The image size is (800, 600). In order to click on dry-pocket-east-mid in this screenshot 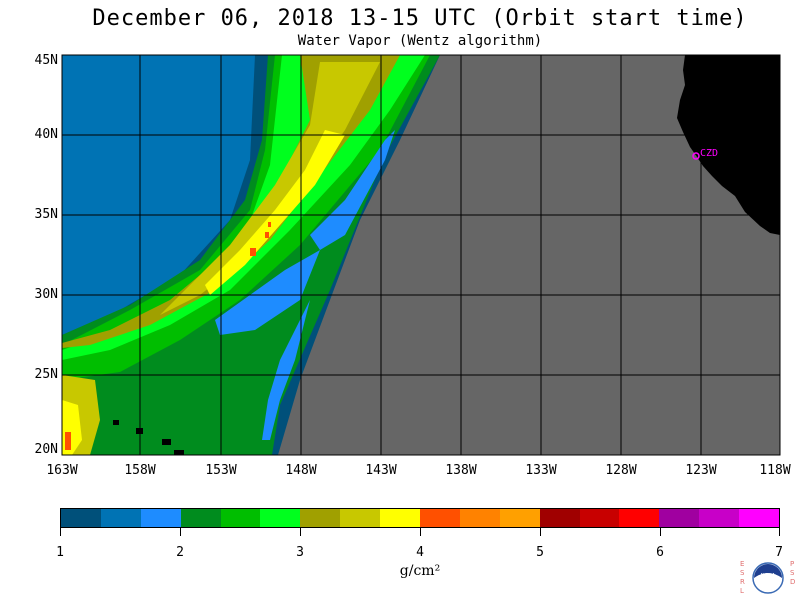, I will do `click(267, 292)`.